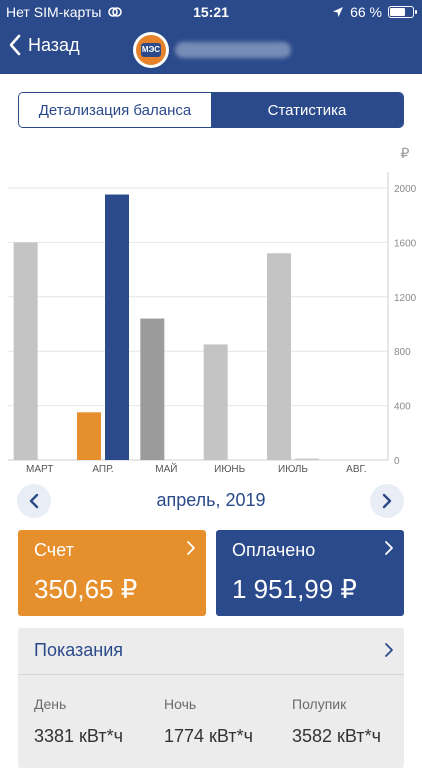 This screenshot has width=422, height=768. What do you see at coordinates (307, 110) in the screenshot?
I see `tab-statistics: Статистика` at bounding box center [307, 110].